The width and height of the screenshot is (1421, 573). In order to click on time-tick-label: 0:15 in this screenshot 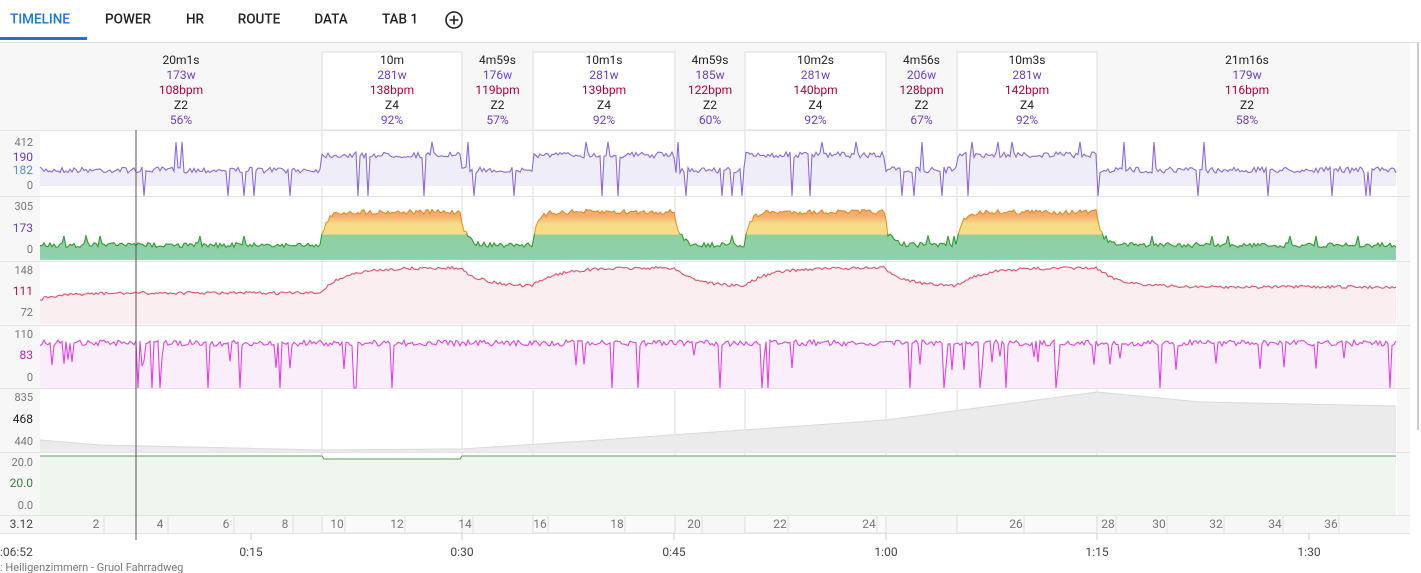, I will do `click(250, 552)`.